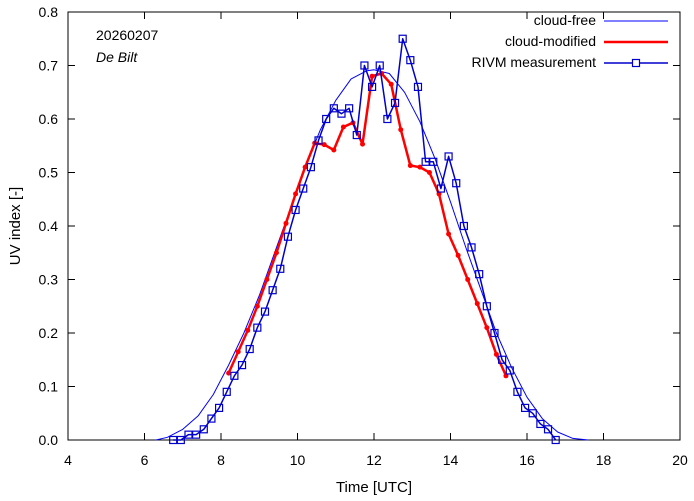 The image size is (694, 501). I want to click on y-tick-label: 0.7, so click(49, 66).